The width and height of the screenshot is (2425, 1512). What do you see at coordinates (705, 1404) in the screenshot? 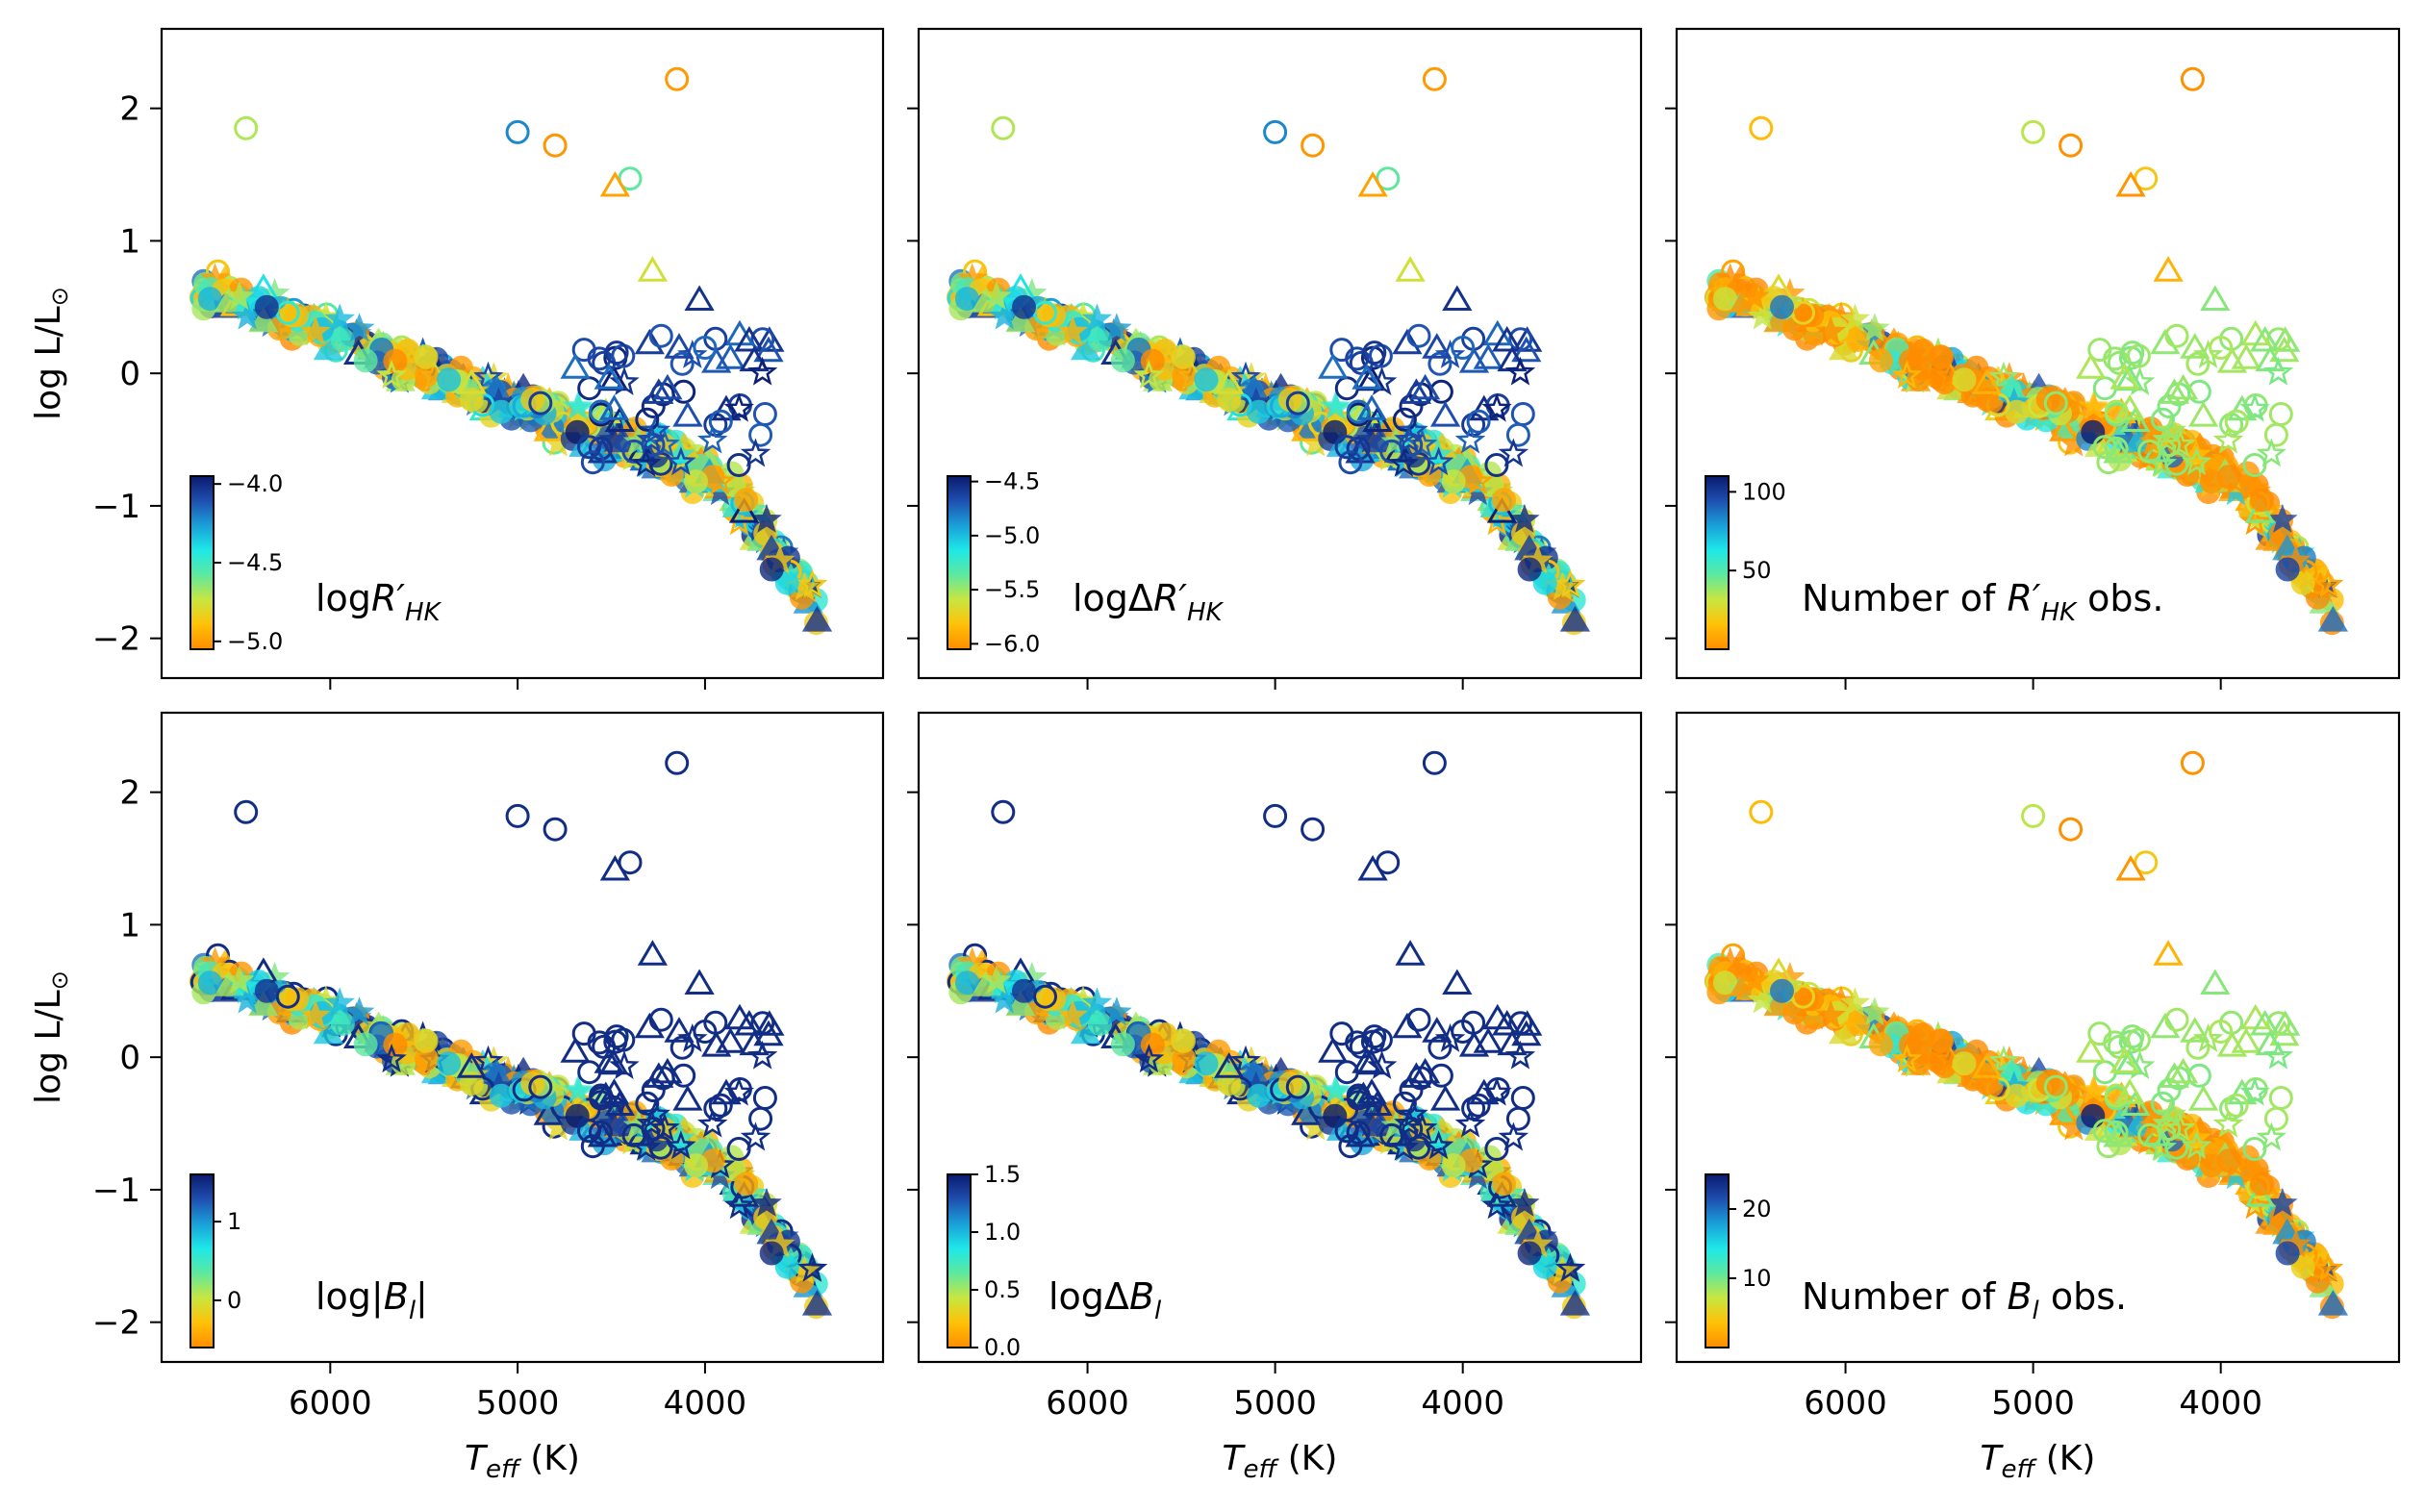
I see `x-tick-label: 4000` at bounding box center [705, 1404].